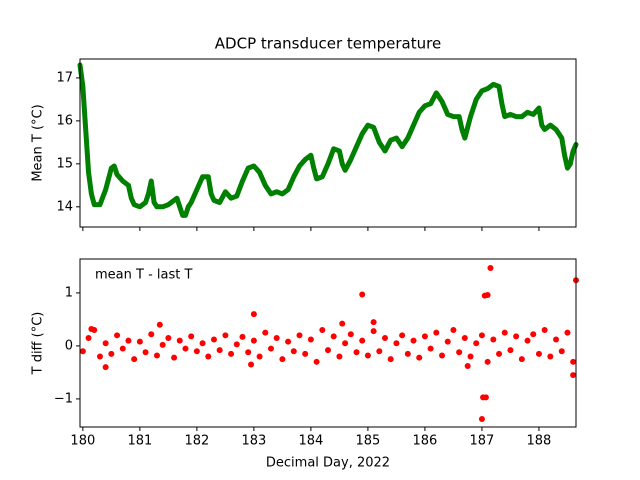  I want to click on y-tick-label: 0, so click(69, 345).